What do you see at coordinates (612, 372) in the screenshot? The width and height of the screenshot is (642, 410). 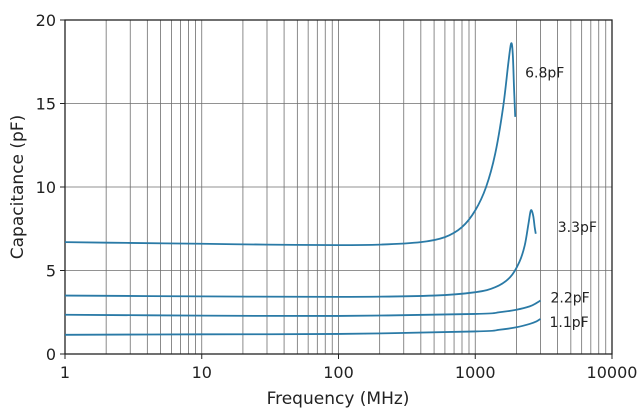 I see `x-tick-label: 10000` at bounding box center [612, 372].